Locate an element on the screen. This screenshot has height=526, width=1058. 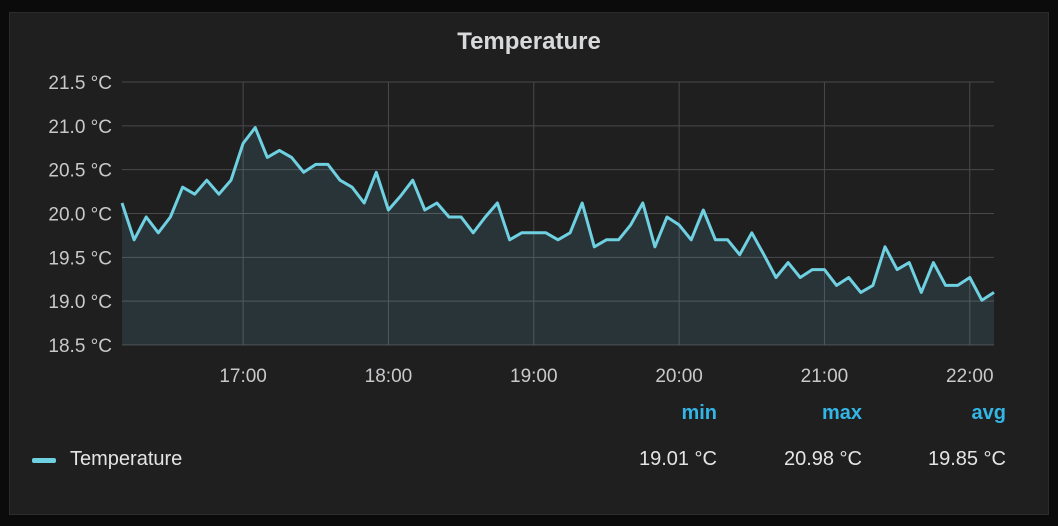
panel-title: Temperature is located at coordinates (529, 41).